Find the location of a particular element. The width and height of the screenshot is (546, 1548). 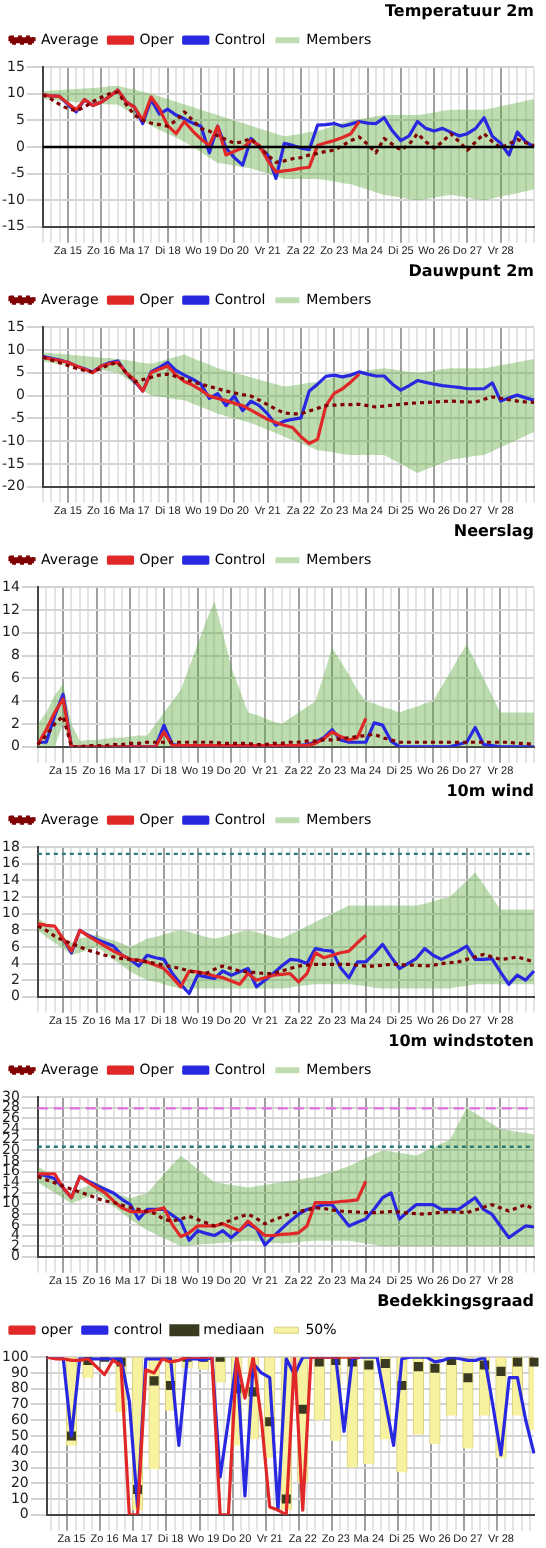

chart-title: Bedekkingsgraad is located at coordinates (456, 1300).